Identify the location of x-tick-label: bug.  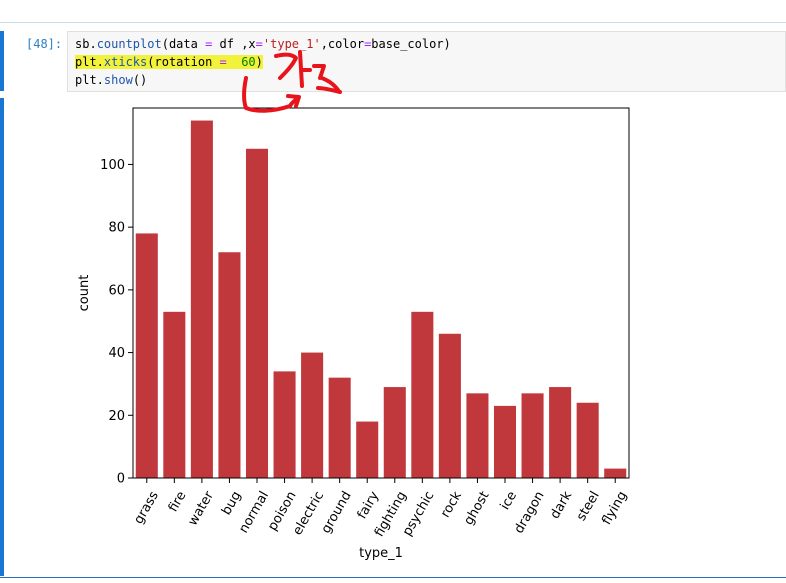
(231, 503).